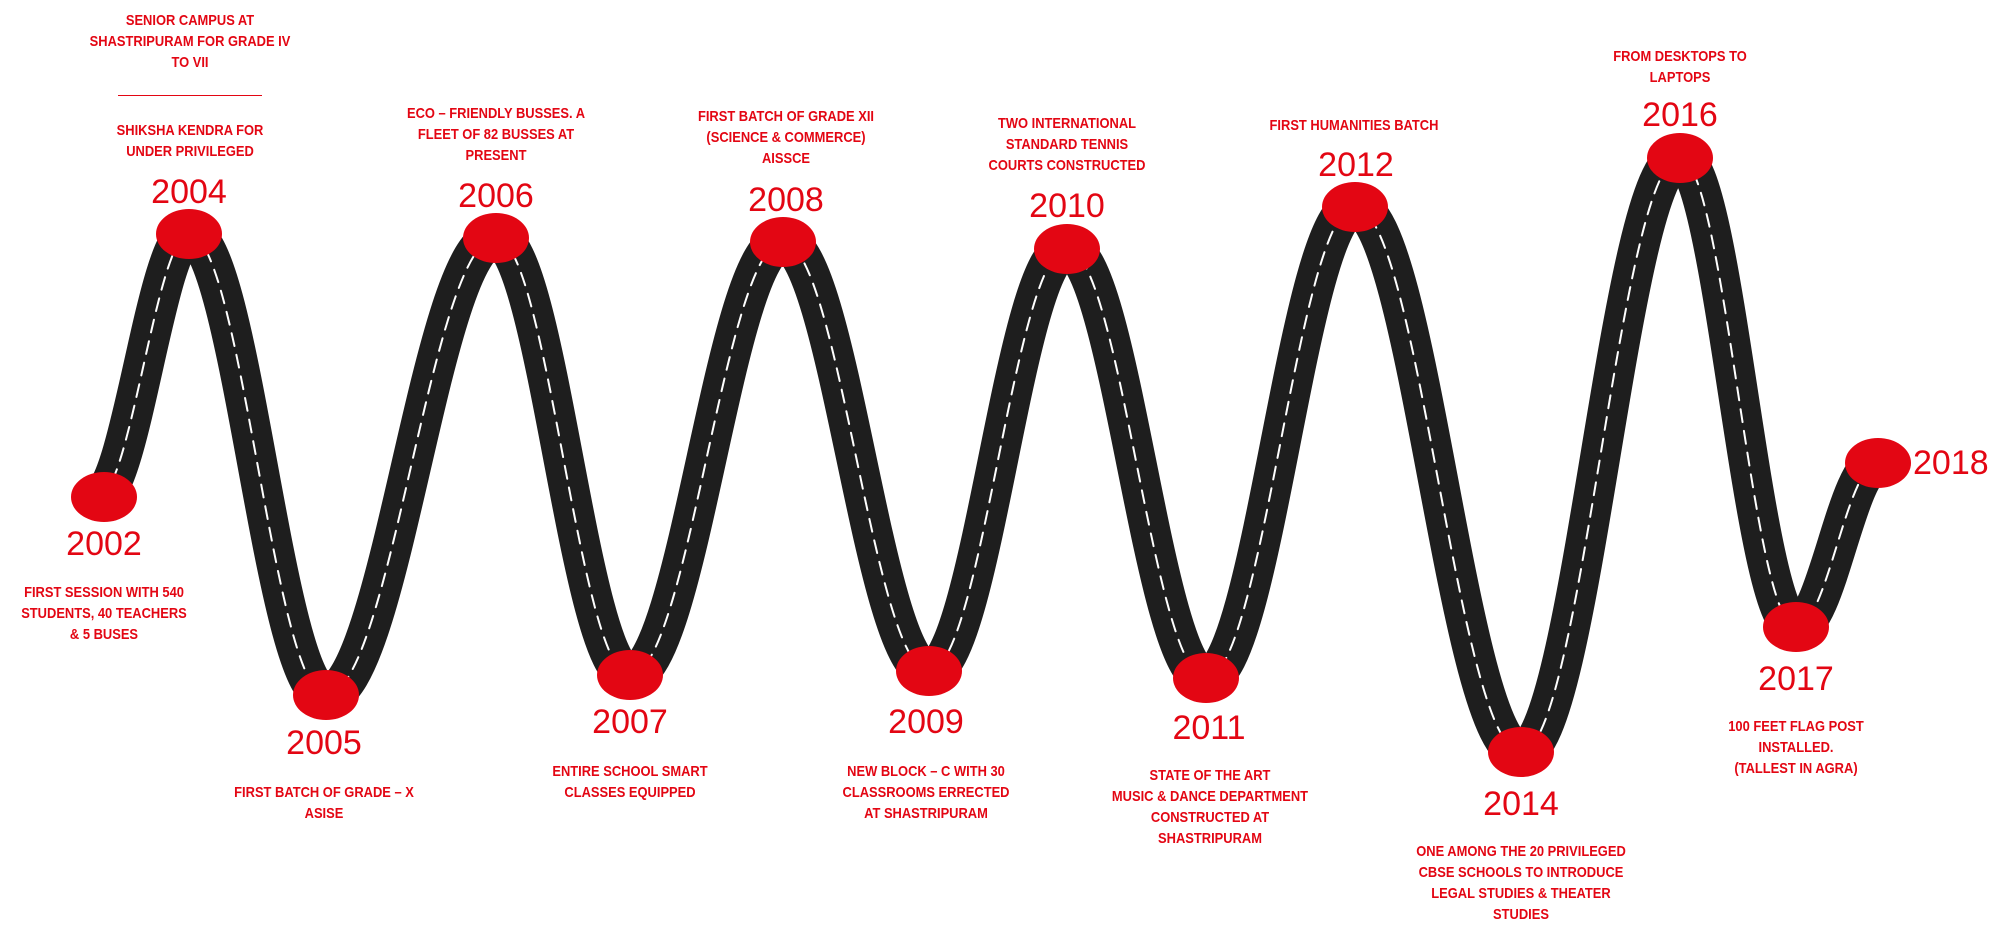  I want to click on milestone-2004-text-line: UNDER PRIVILEGED, so click(190, 151).